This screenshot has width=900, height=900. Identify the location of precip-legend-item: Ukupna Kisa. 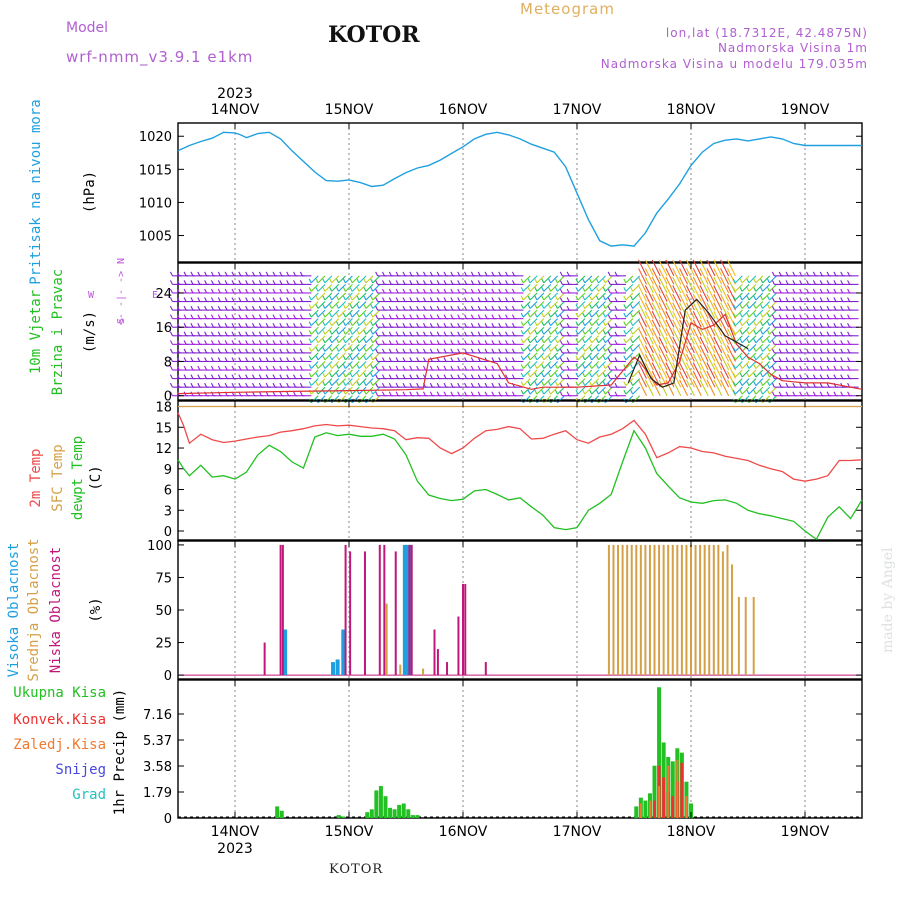
(59, 693).